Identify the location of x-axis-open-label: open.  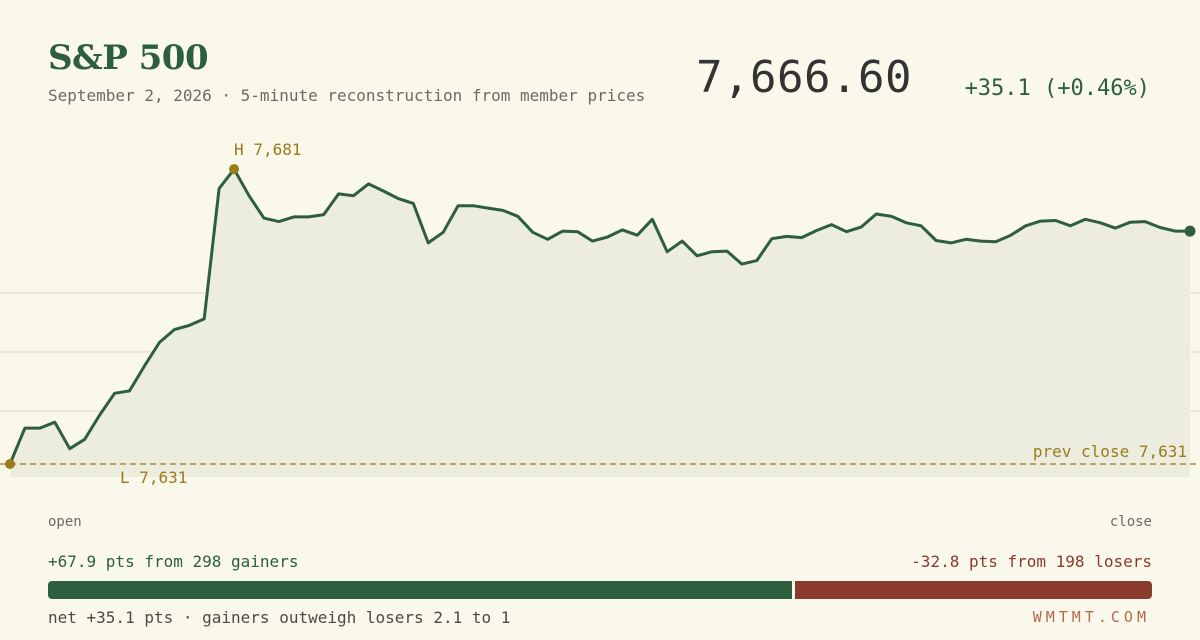
(65, 522).